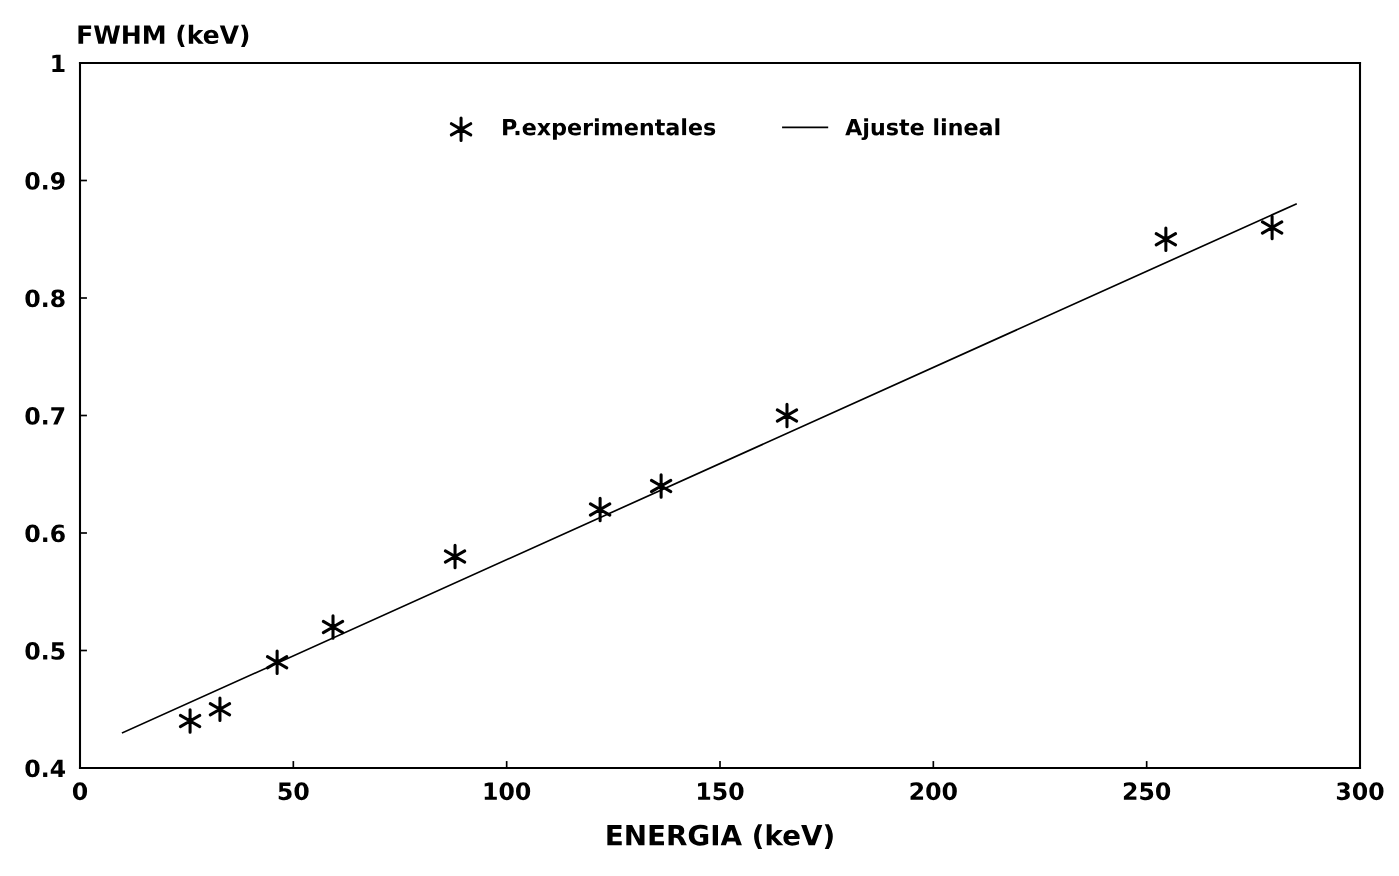 This screenshot has height=876, width=1399. Describe the element at coordinates (721, 791) in the screenshot. I see `x-tick-label: 150` at that location.